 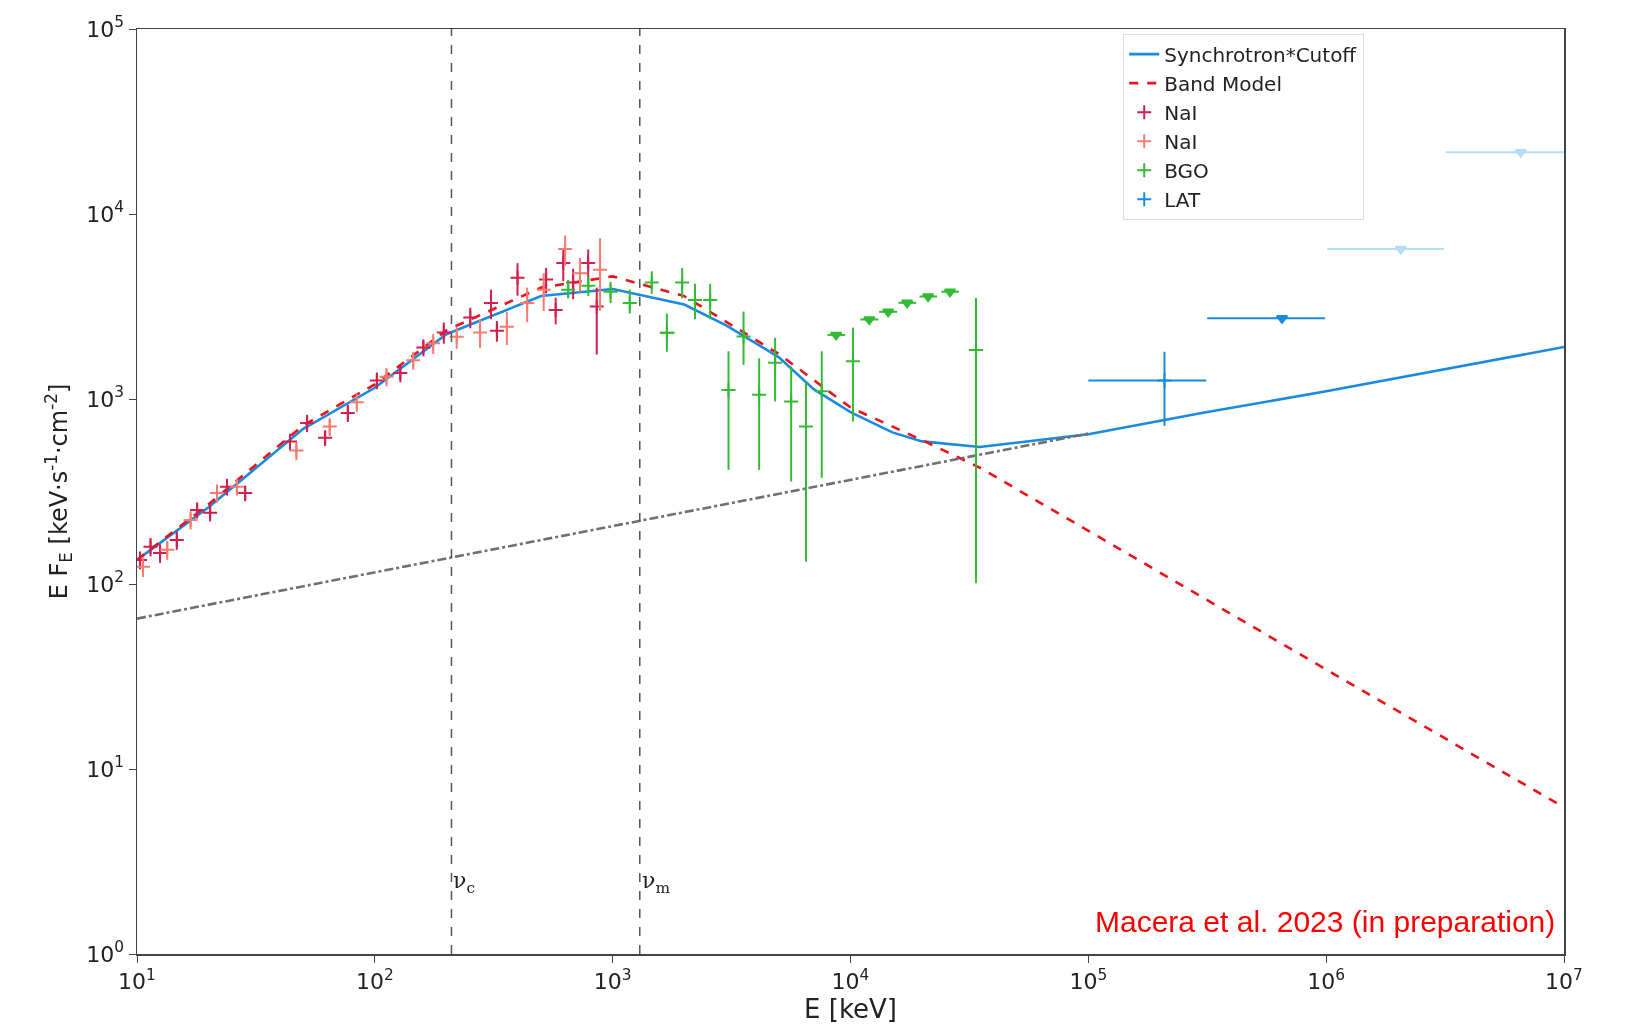 What do you see at coordinates (850, 1008) in the screenshot?
I see `x-axis-title: E [keV]` at bounding box center [850, 1008].